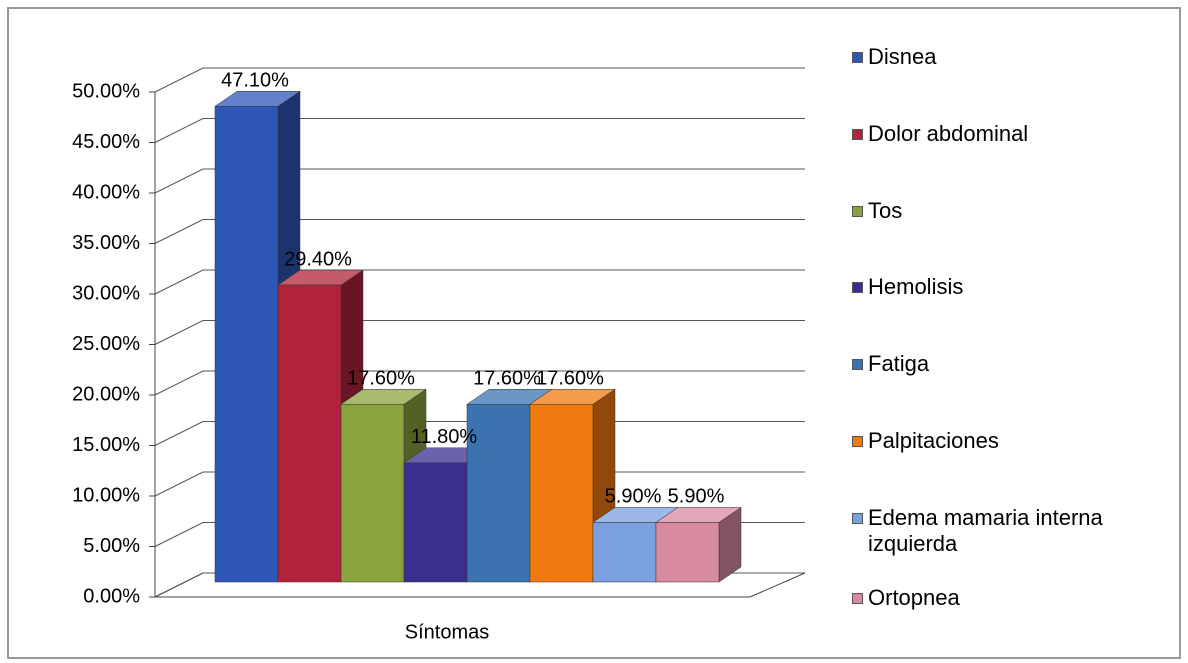  Describe the element at coordinates (255, 81) in the screenshot. I see `data-label: 47.10%` at that location.